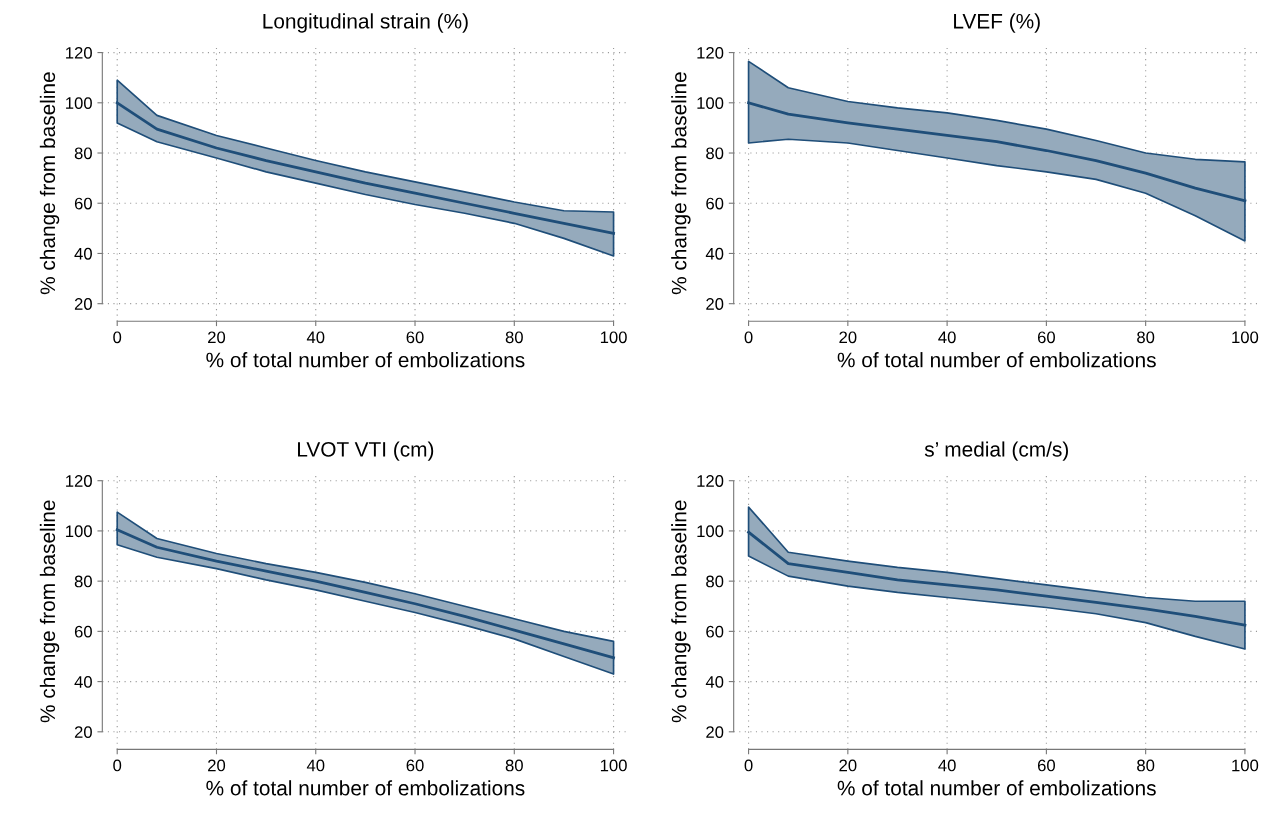 The height and width of the screenshot is (819, 1279). I want to click on chart-title: s’ medial (cm/s), so click(996, 451).